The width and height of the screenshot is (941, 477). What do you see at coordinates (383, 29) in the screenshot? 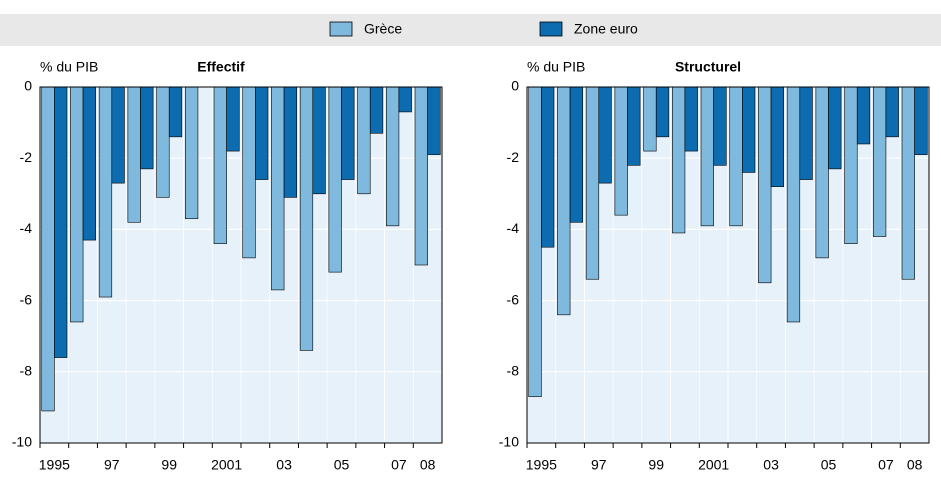
I see `legend-label: Grèce` at bounding box center [383, 29].